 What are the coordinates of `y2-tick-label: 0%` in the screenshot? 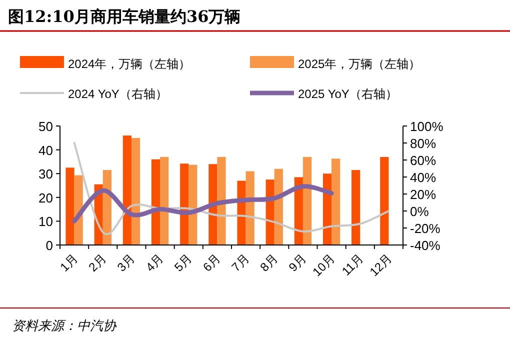 It's located at (420, 211).